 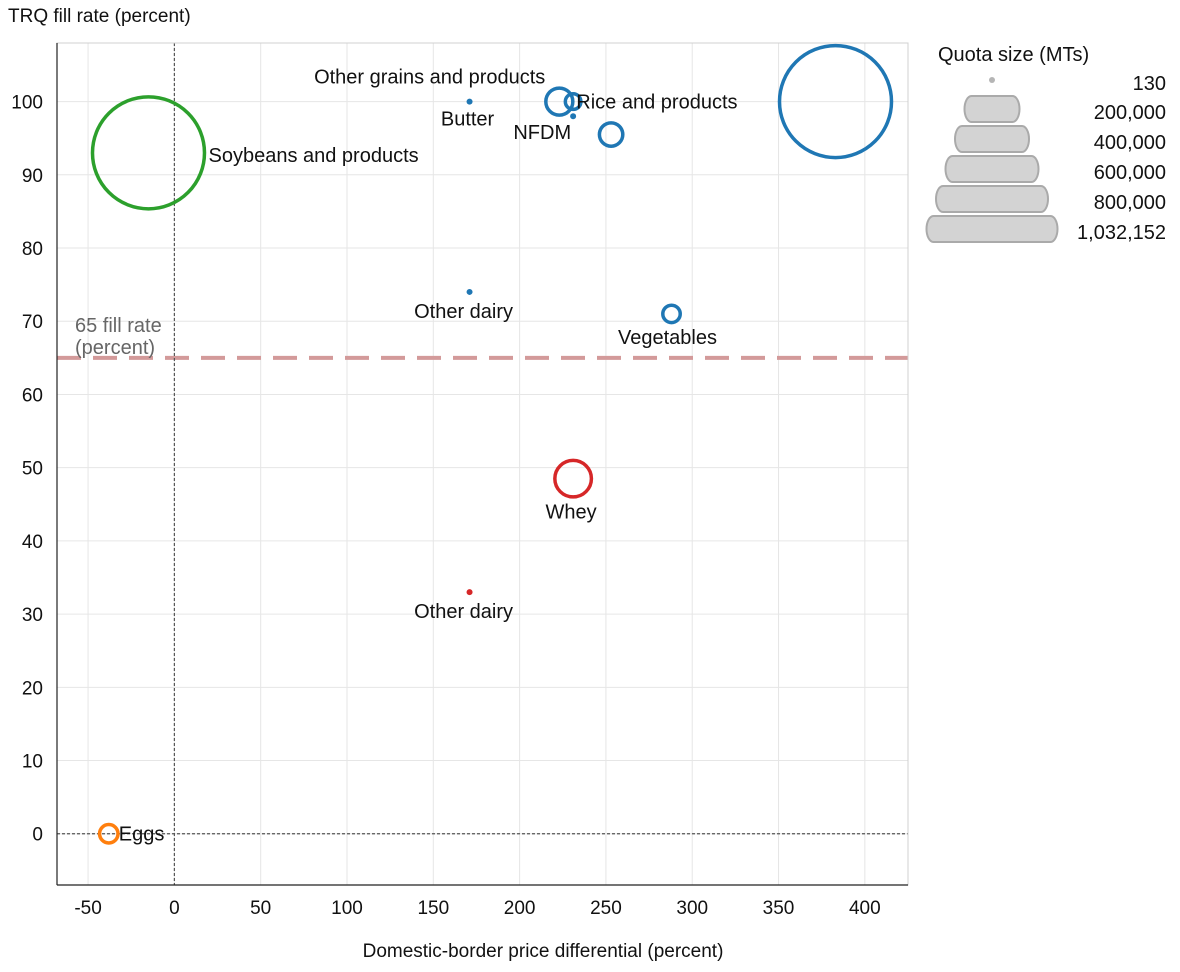 I want to click on point-label: Soybeans and products, so click(x=313, y=156).